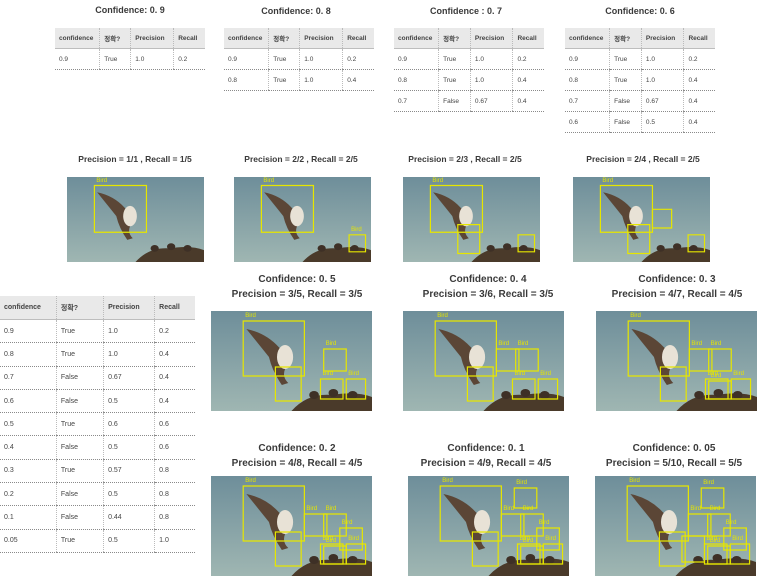 This screenshot has width=763, height=576. What do you see at coordinates (483, 361) in the screenshot?
I see `detection-image-5: Bird Bird Bird Bird Bird` at bounding box center [483, 361].